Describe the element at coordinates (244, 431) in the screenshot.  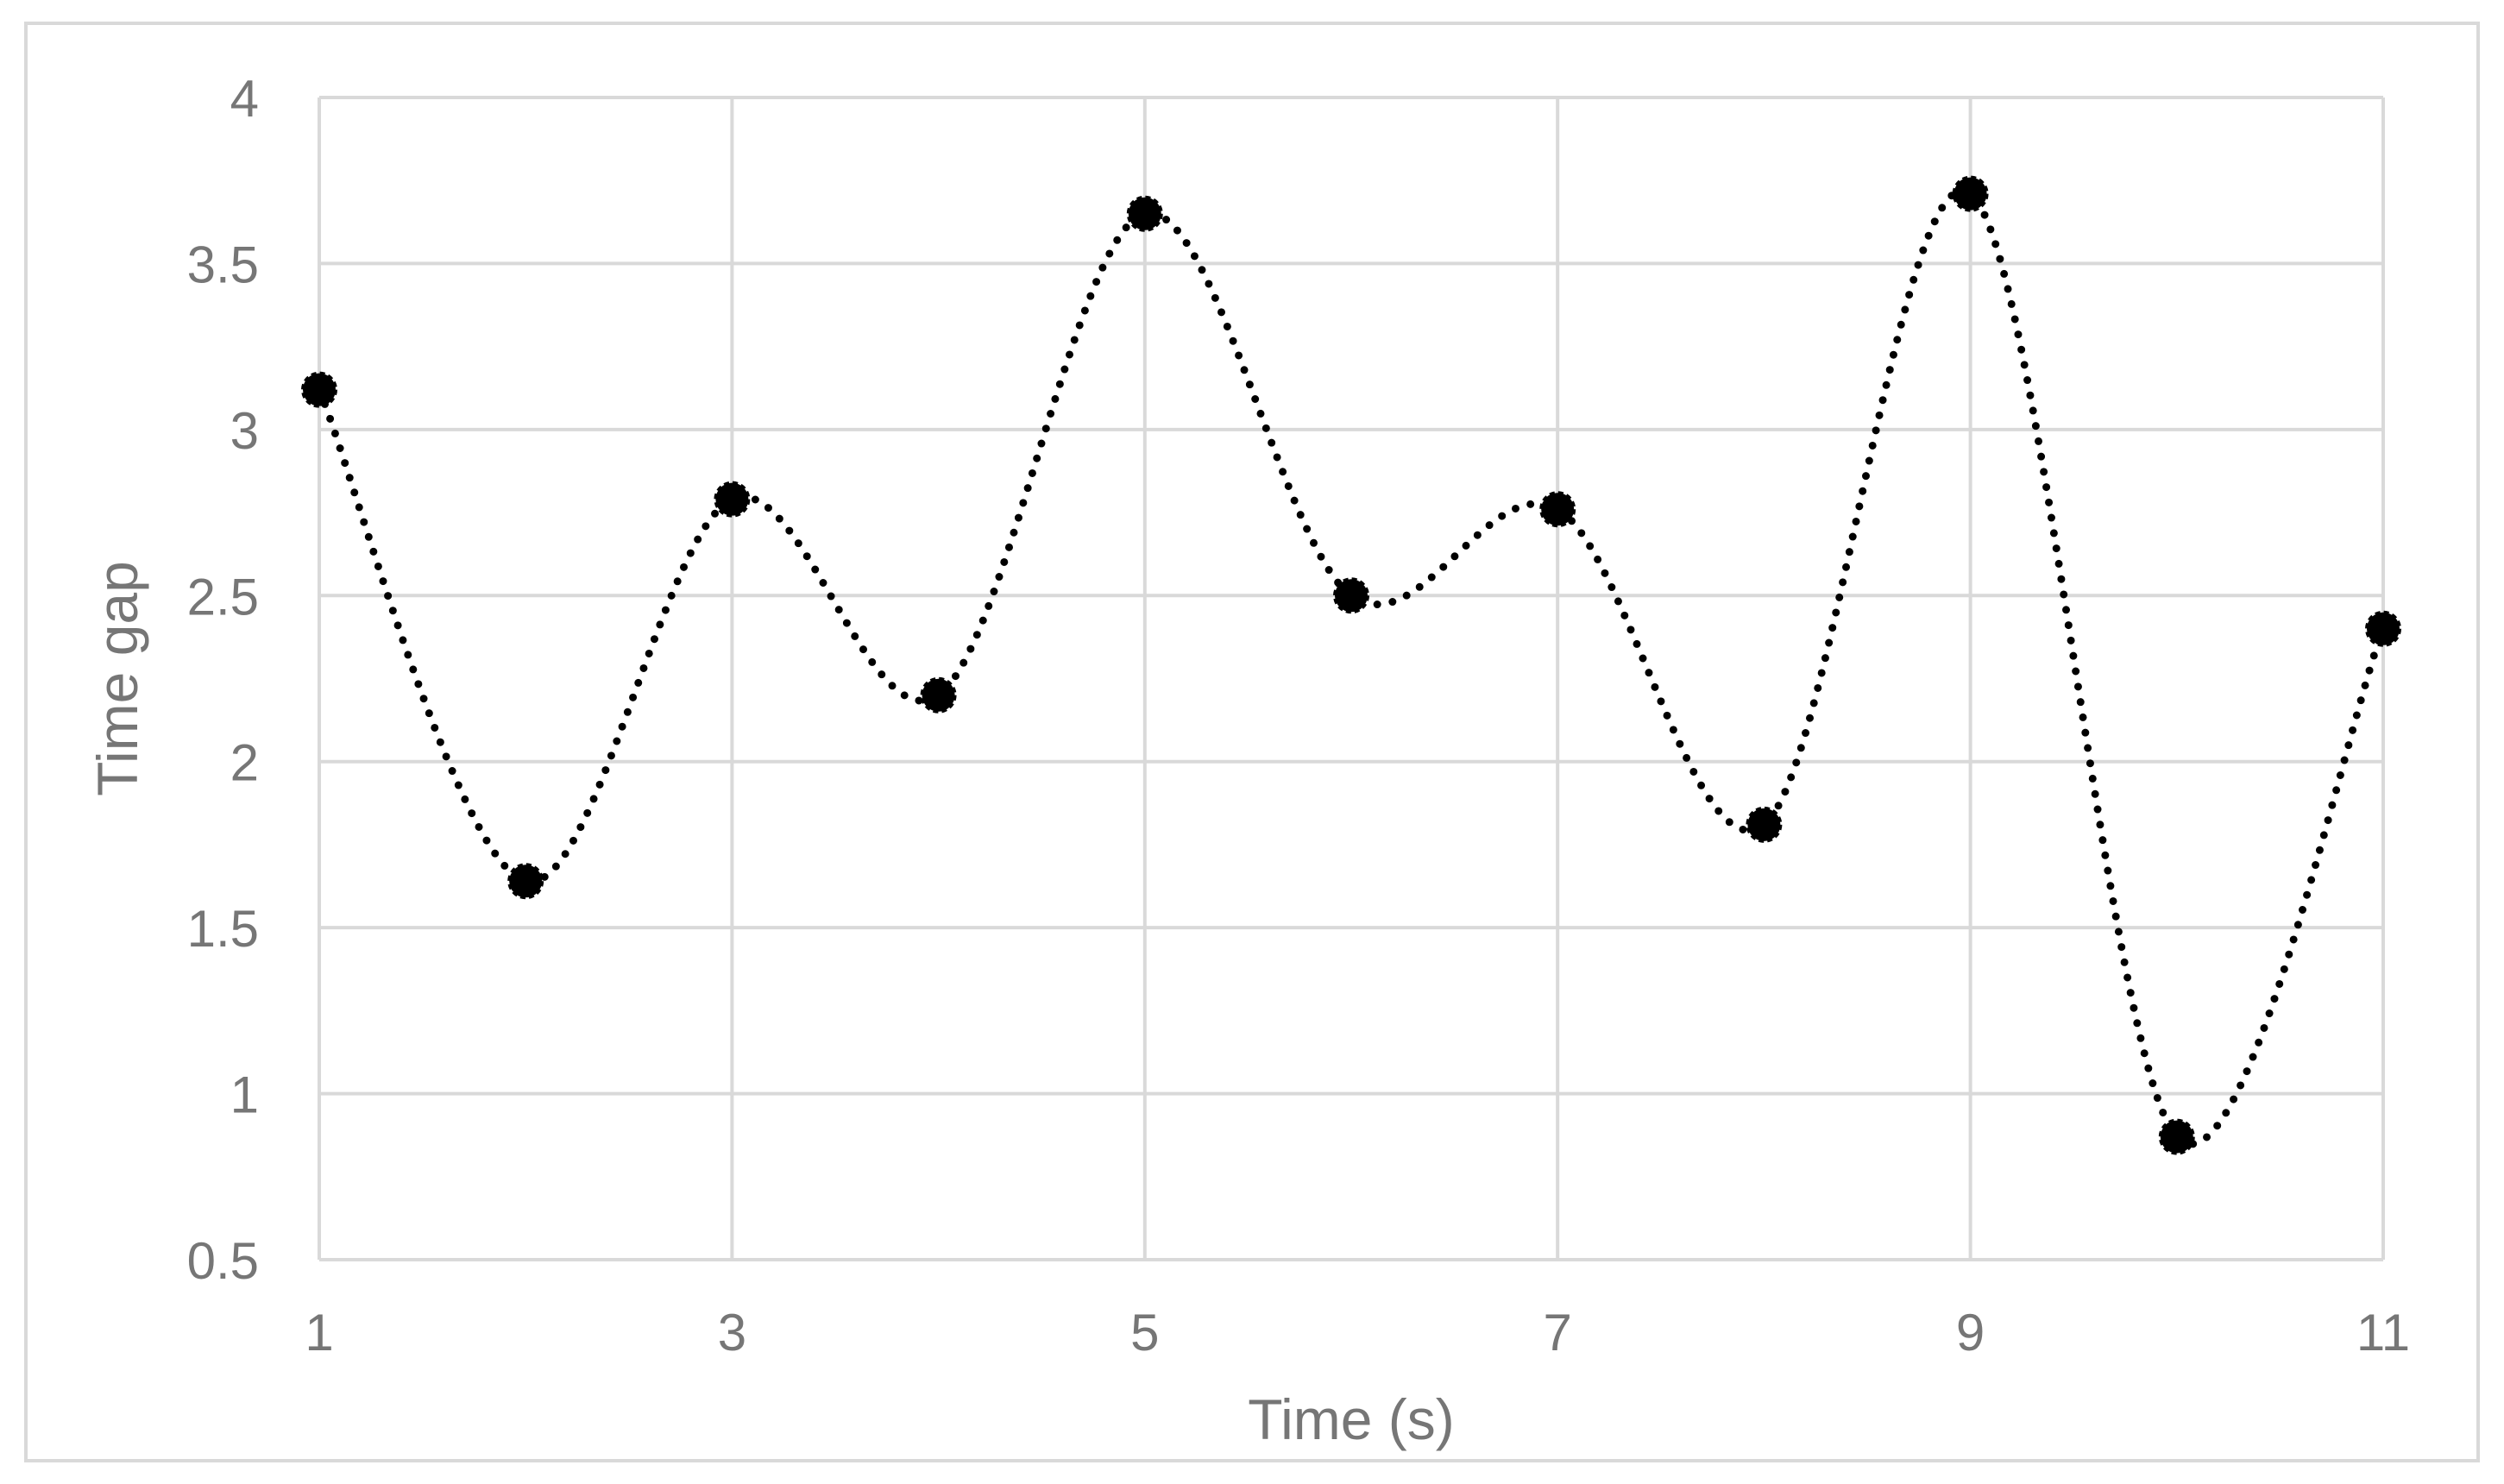
I see `y-tick-label: 3` at that location.